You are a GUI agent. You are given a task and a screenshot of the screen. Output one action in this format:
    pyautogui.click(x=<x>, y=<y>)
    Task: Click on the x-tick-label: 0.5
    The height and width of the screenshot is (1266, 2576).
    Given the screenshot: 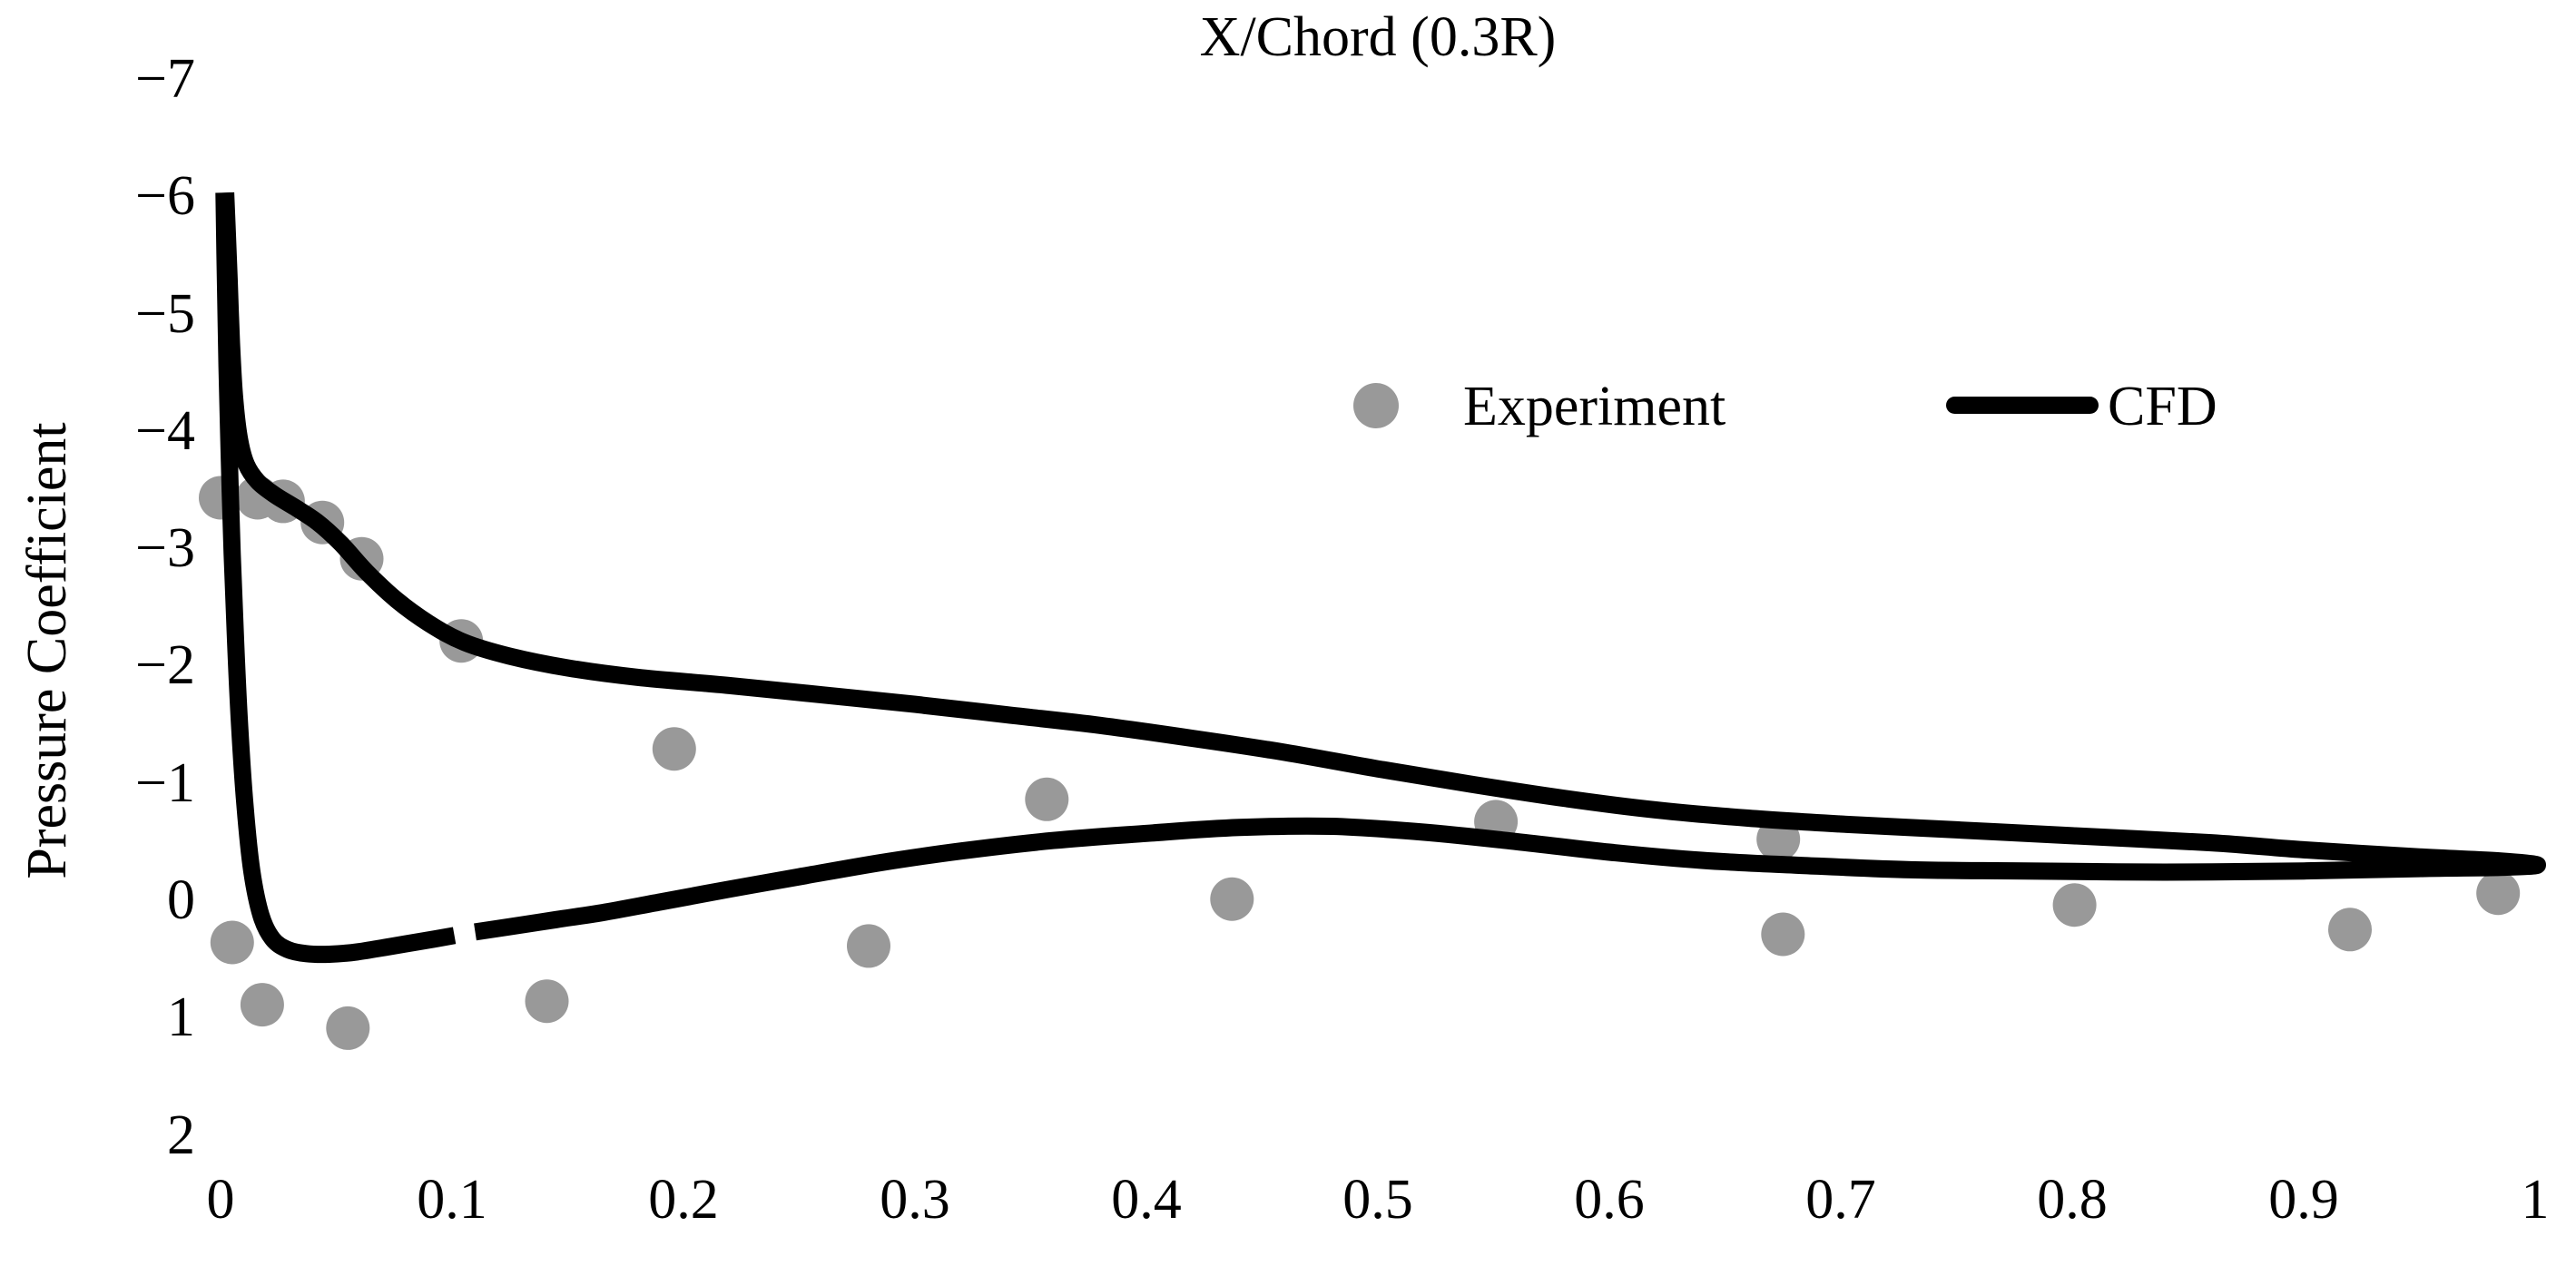 What is the action you would take?
    pyautogui.click(x=1377, y=1200)
    